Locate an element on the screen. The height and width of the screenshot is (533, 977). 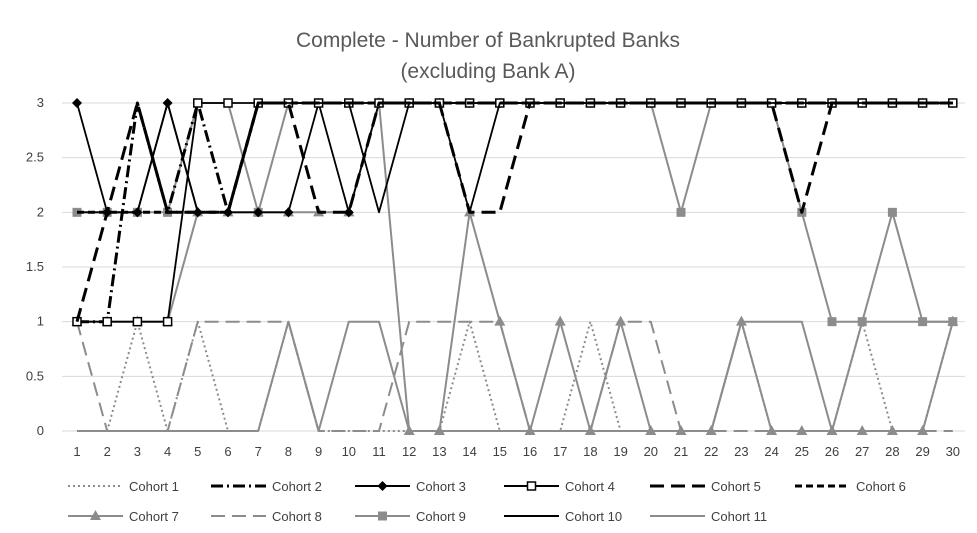
x-tick-label: 20 is located at coordinates (651, 451).